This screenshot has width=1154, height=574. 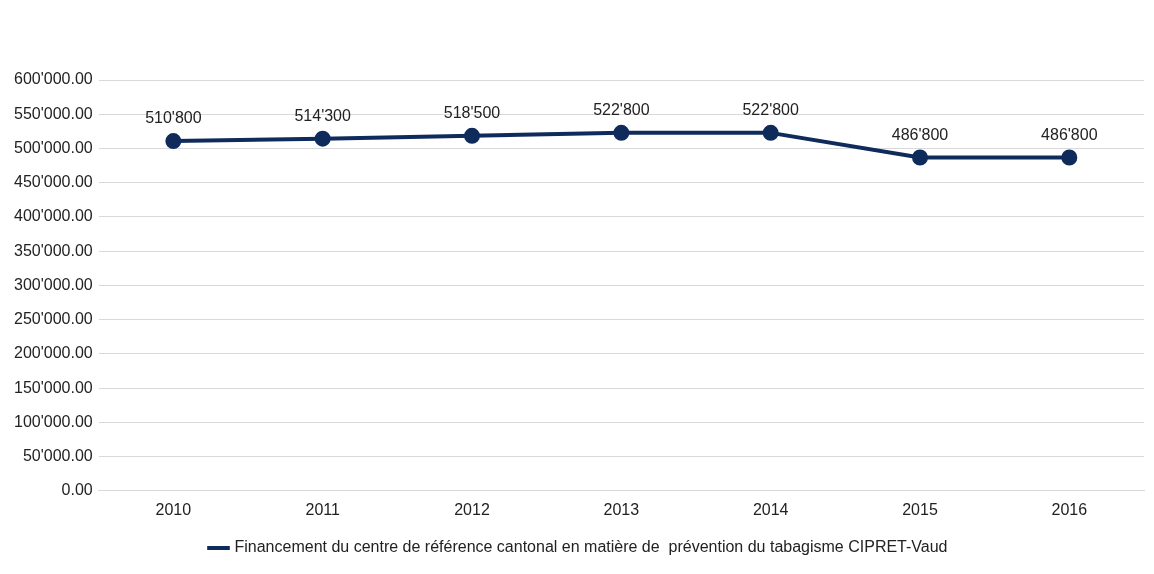 I want to click on y-tick-label: 150'000.00, so click(x=53, y=387).